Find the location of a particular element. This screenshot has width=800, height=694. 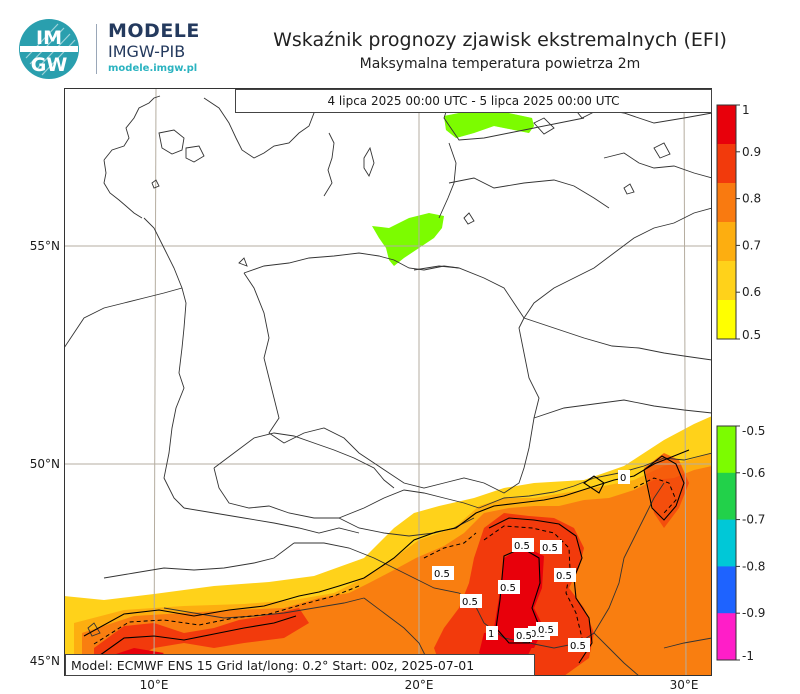

colorbar-positive-label: 0.7 is located at coordinates (751, 245).